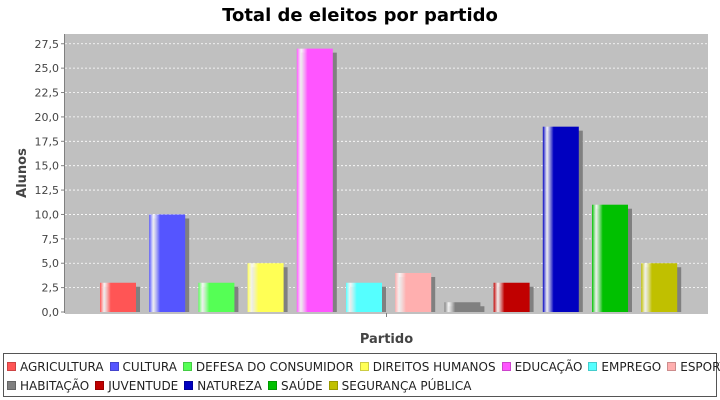 This screenshot has height=400, width=720. What do you see at coordinates (149, 366) in the screenshot?
I see `legend-label: CULTURA` at bounding box center [149, 366].